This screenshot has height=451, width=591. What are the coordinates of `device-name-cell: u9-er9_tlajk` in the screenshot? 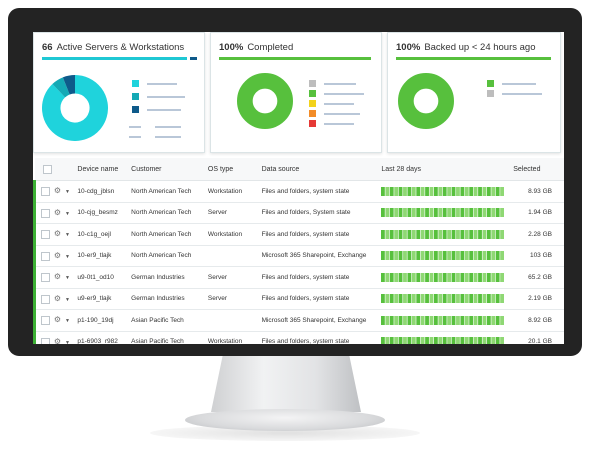 It's located at (103, 299).